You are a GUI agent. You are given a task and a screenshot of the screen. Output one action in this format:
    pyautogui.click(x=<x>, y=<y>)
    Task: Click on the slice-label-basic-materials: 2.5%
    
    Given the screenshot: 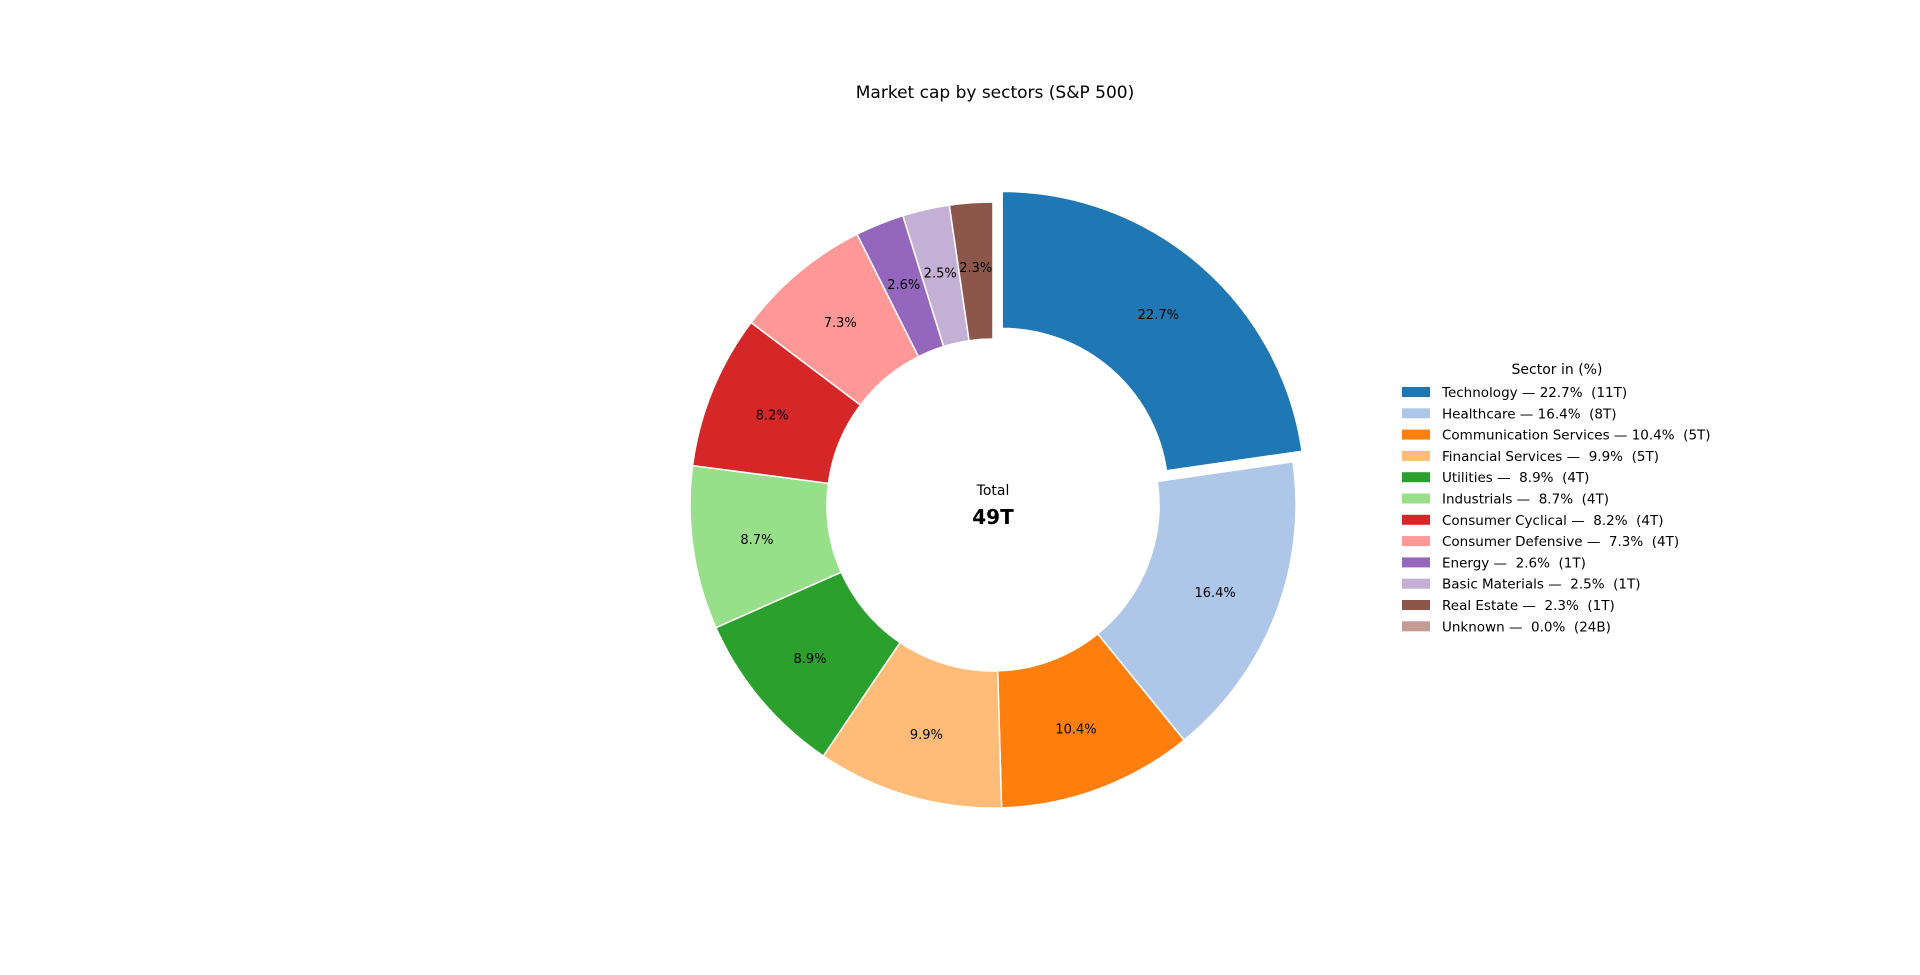 What is the action you would take?
    pyautogui.click(x=940, y=273)
    